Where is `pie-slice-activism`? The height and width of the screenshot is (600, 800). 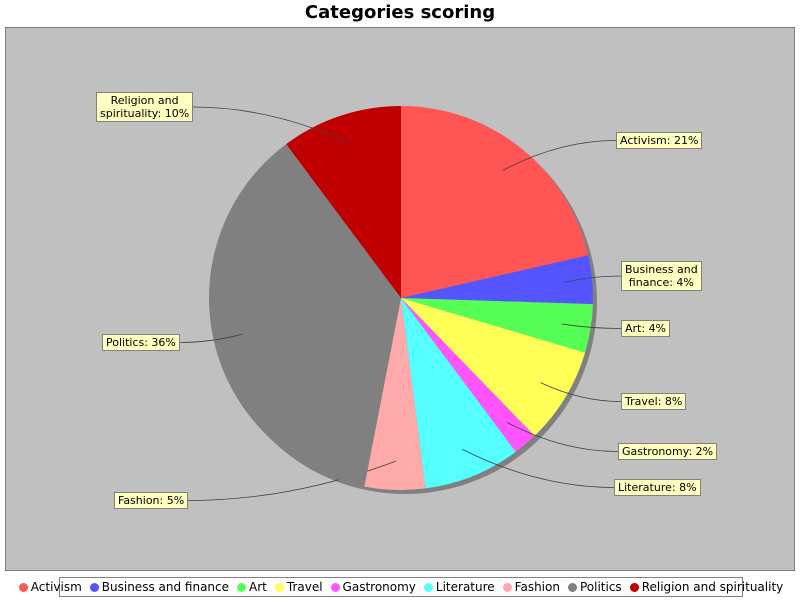 pie-slice-activism is located at coordinates (495, 202).